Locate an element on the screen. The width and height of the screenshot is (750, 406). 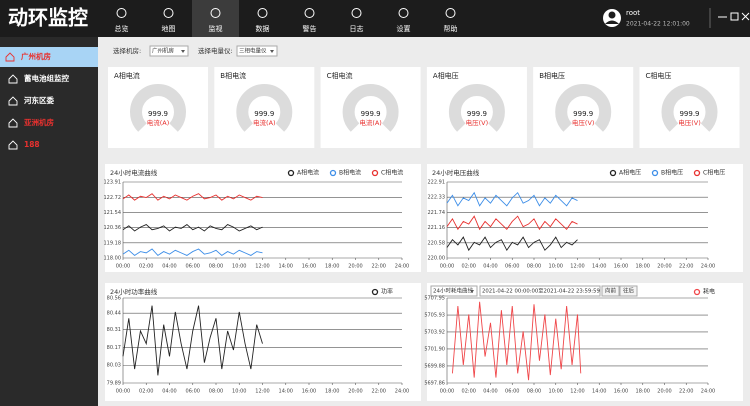
y-tick-label: 122.72 is located at coordinates (113, 198).